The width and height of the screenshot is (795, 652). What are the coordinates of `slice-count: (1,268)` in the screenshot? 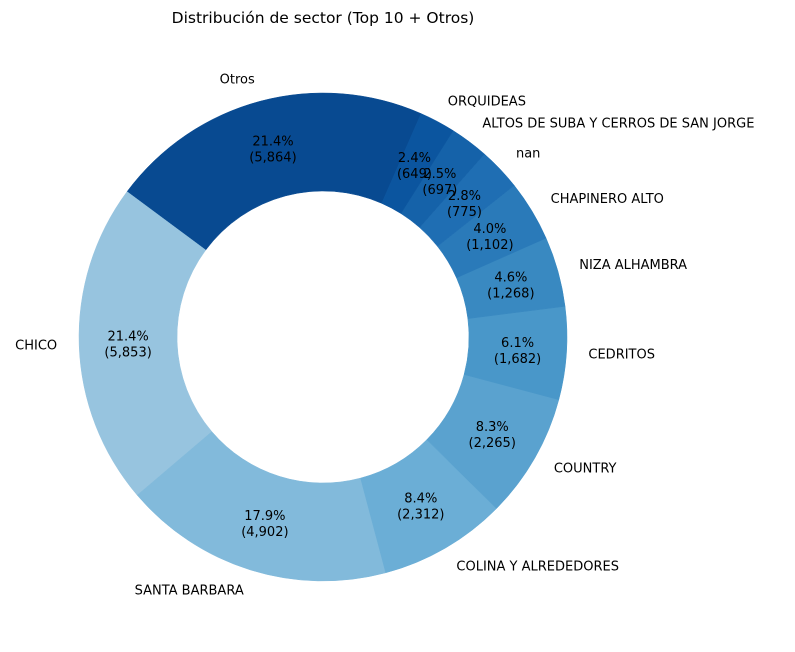 It's located at (510, 294).